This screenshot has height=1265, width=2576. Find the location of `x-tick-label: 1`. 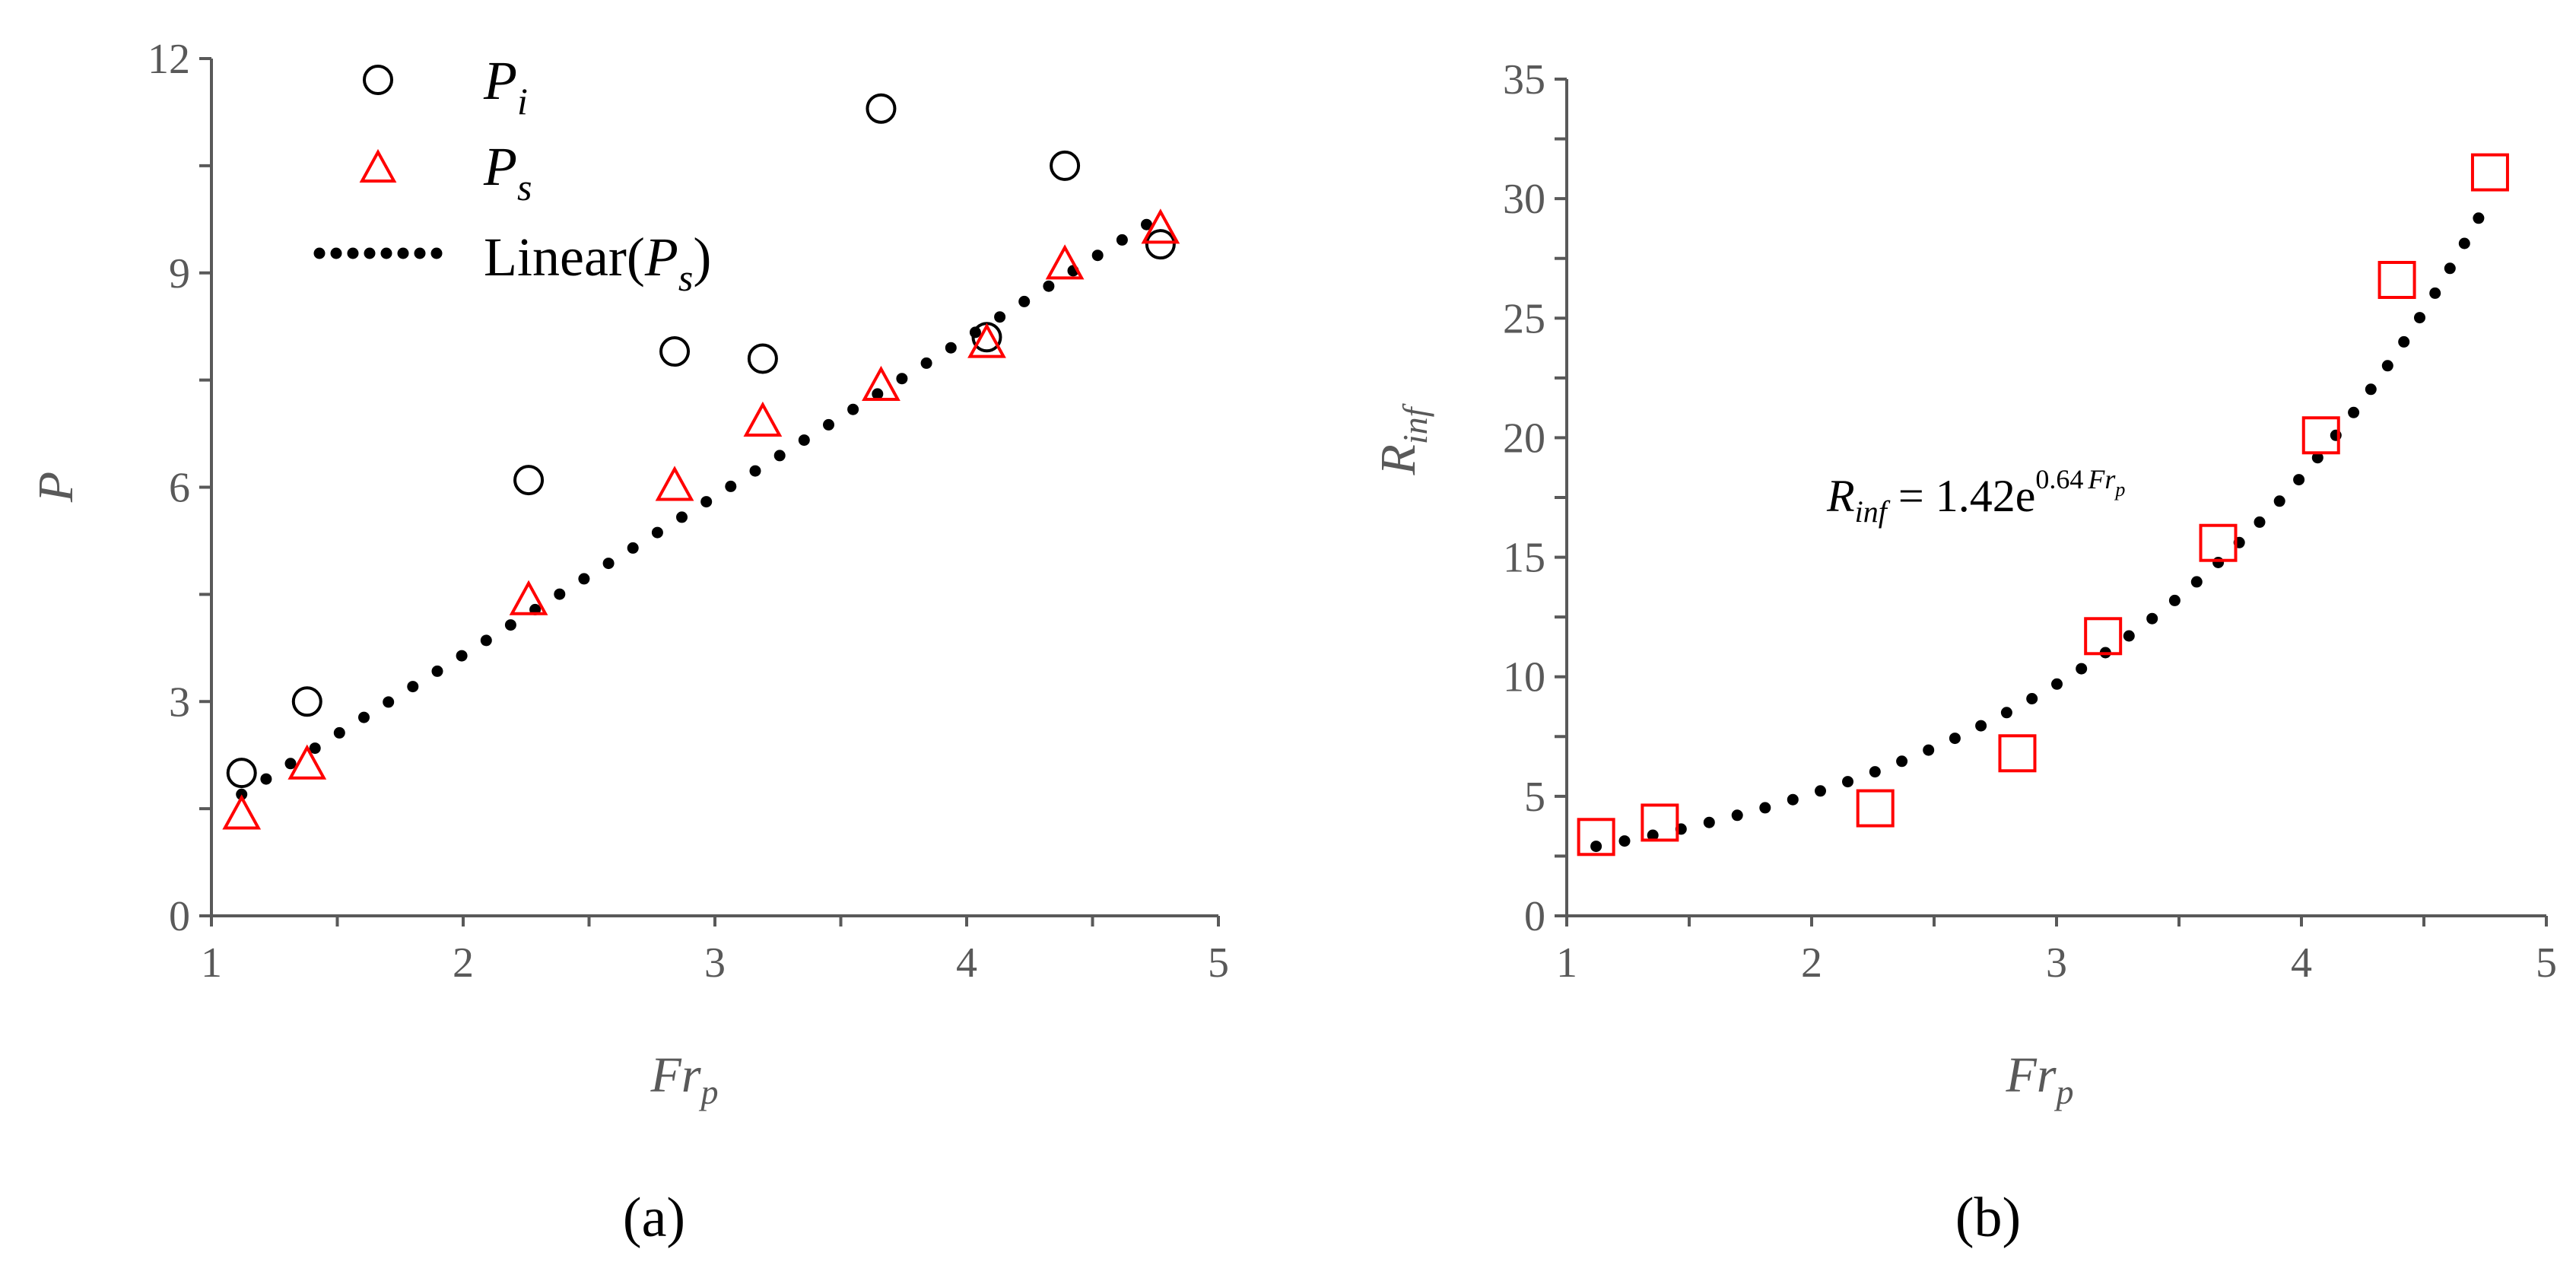

x-tick-label: 1 is located at coordinates (1566, 963).